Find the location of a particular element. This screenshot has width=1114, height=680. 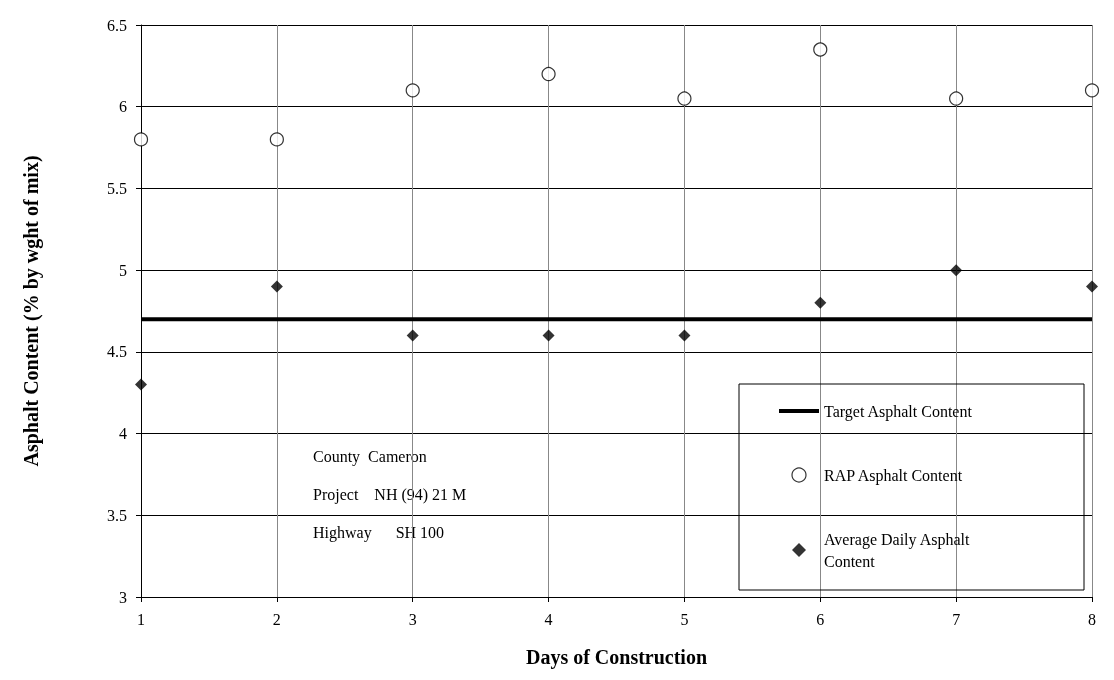

y-tick-label: 4 is located at coordinates (123, 434).